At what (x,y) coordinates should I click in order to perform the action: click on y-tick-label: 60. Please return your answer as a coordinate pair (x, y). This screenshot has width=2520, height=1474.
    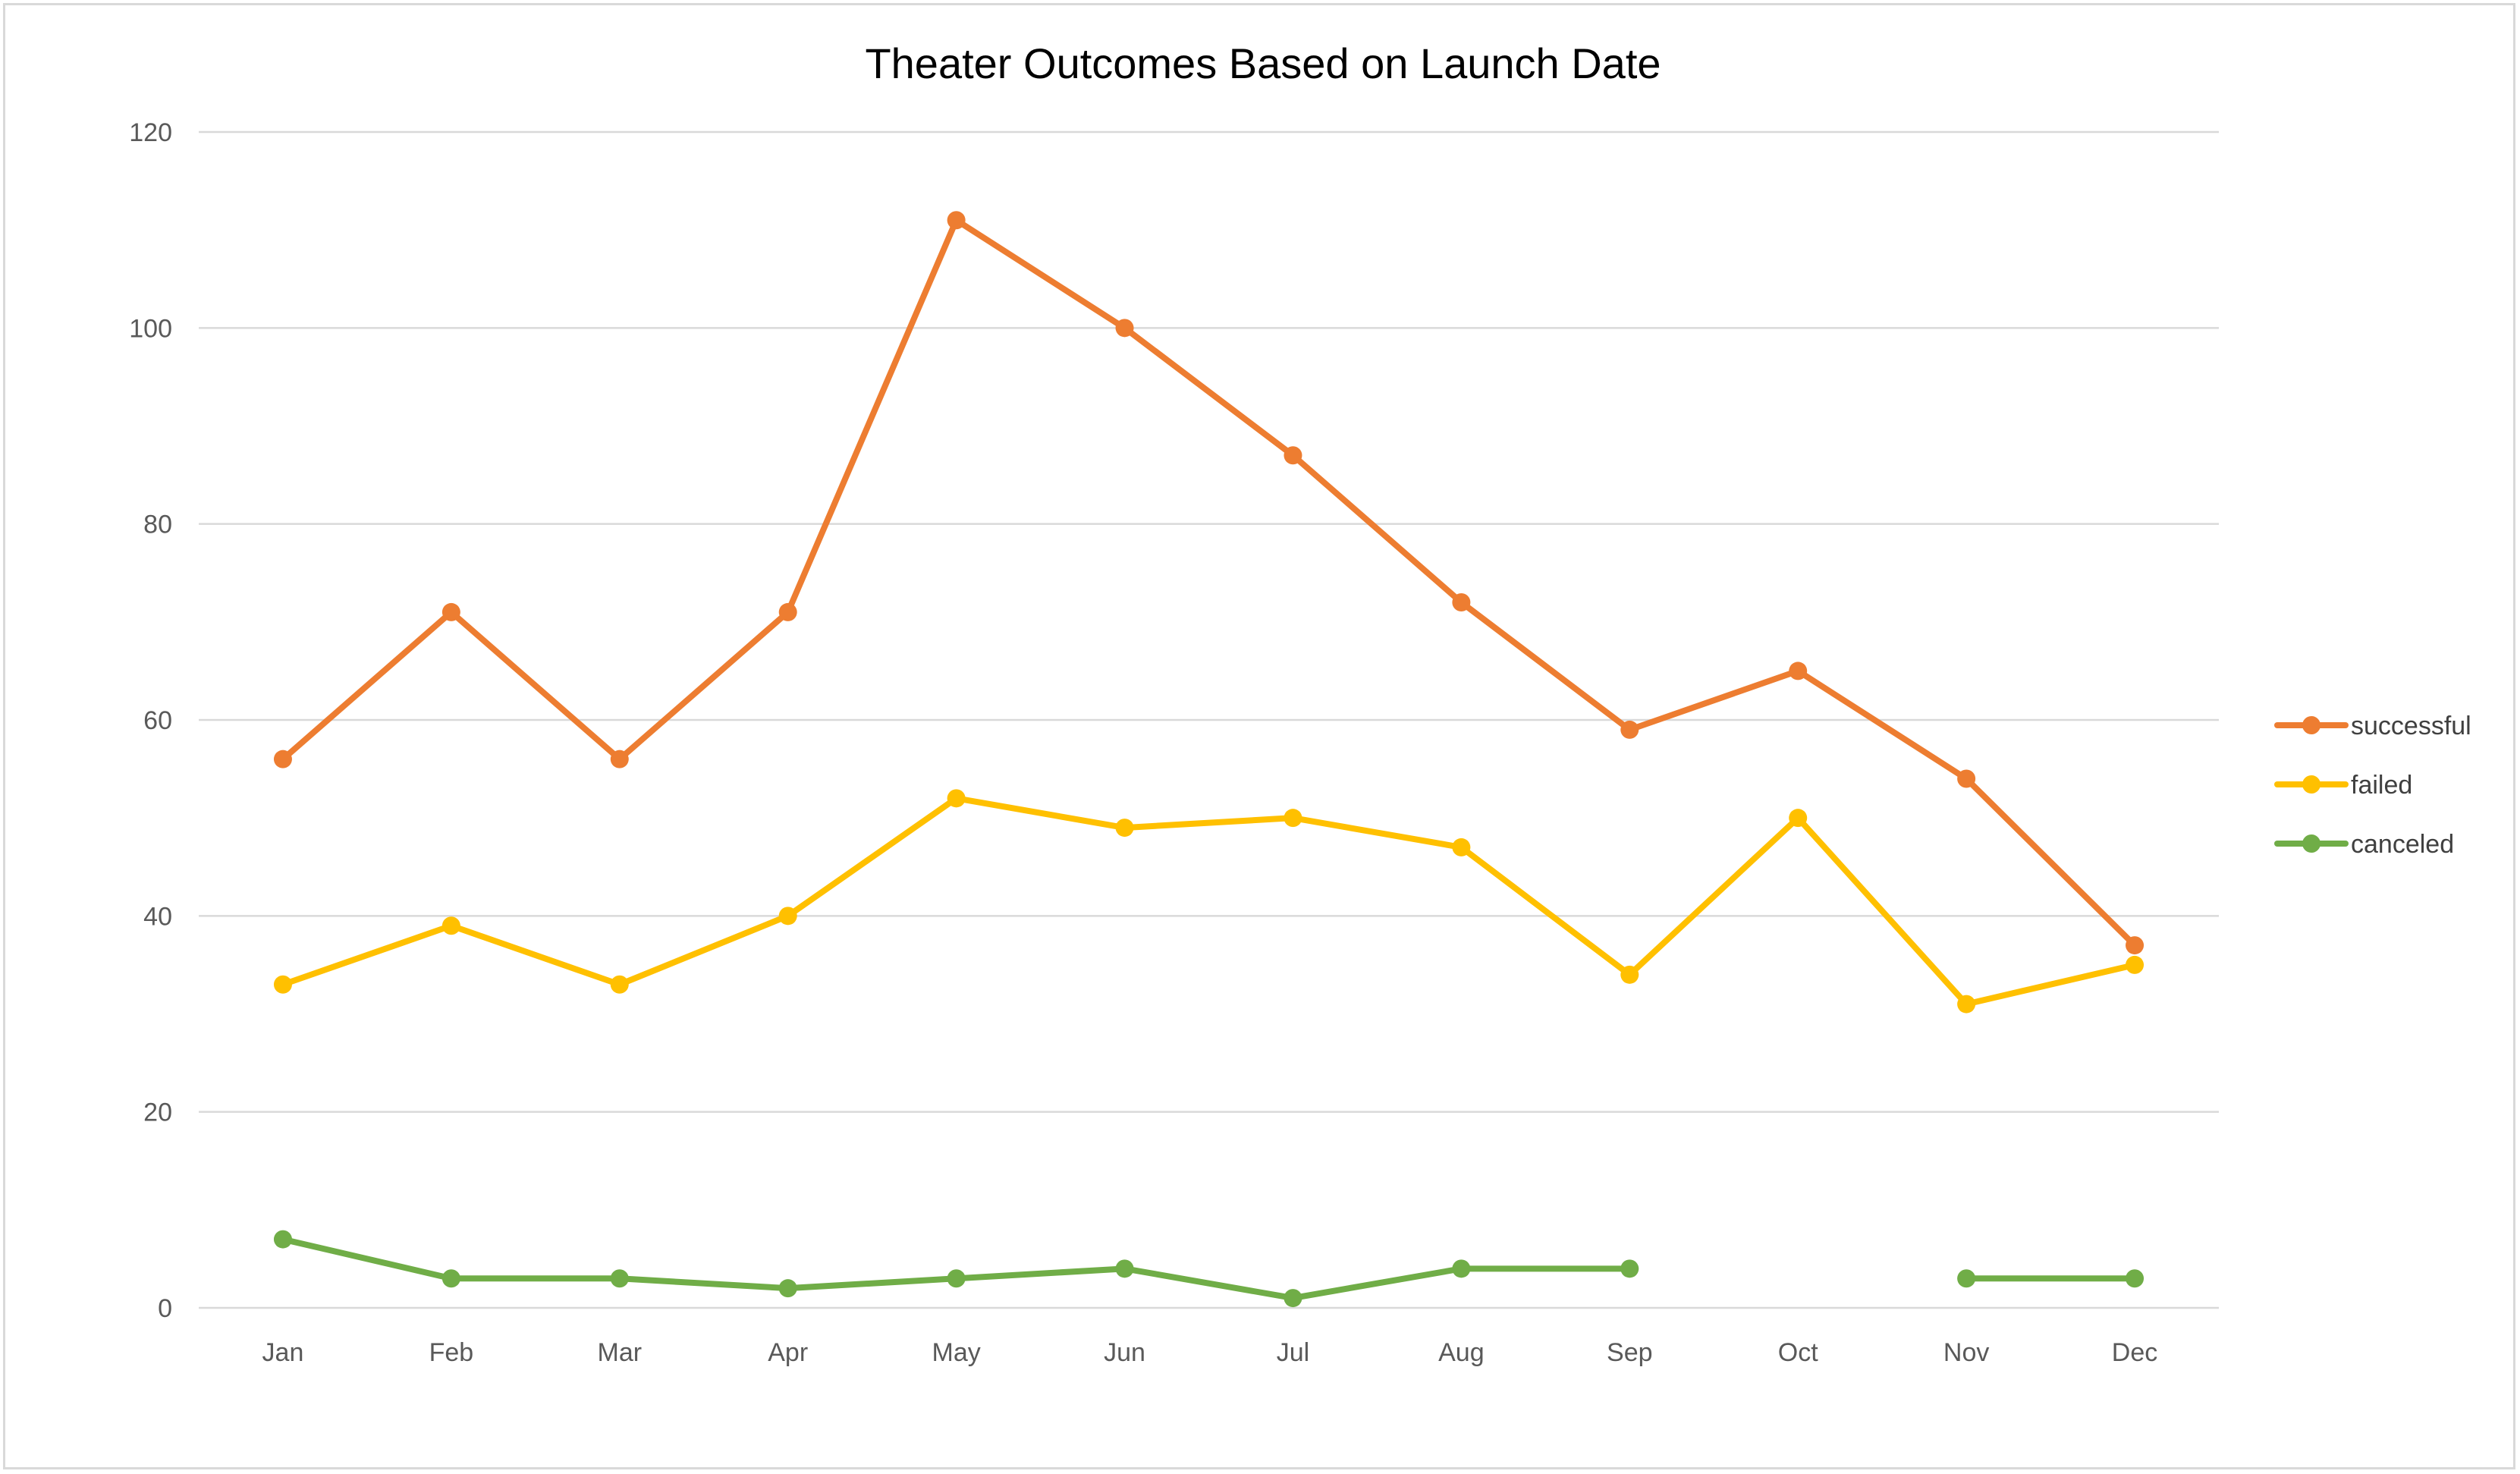
    Looking at the image, I should click on (157, 720).